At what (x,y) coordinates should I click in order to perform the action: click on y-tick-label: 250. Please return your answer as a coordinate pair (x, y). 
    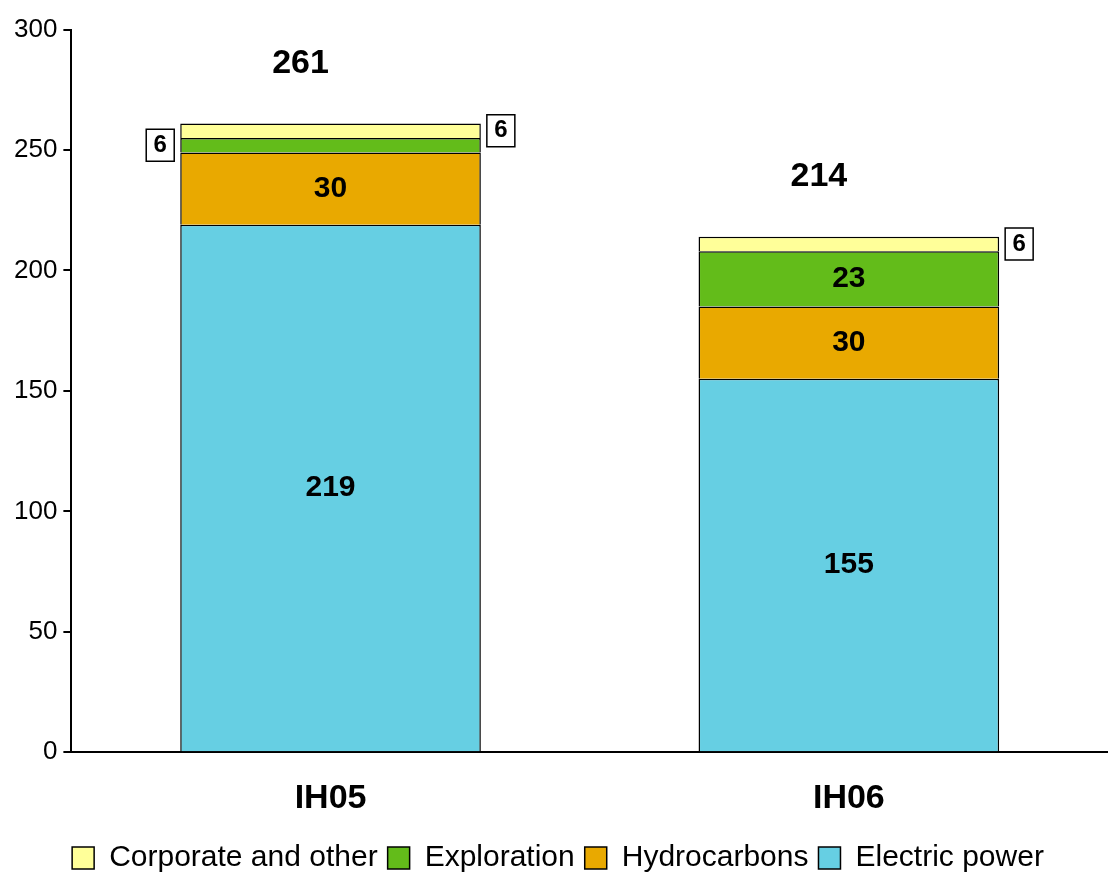
    Looking at the image, I should click on (35, 148).